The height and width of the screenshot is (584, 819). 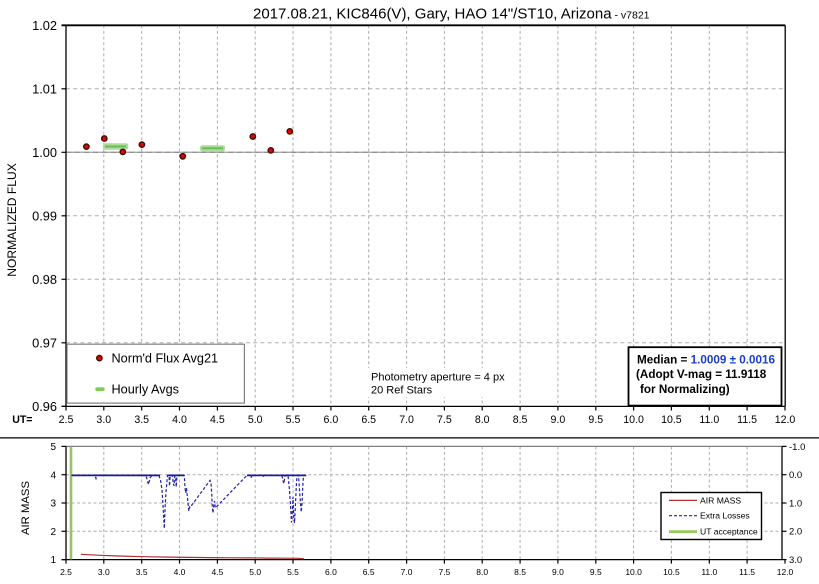 I want to click on svg-text: Extra Losses, so click(x=725, y=516).